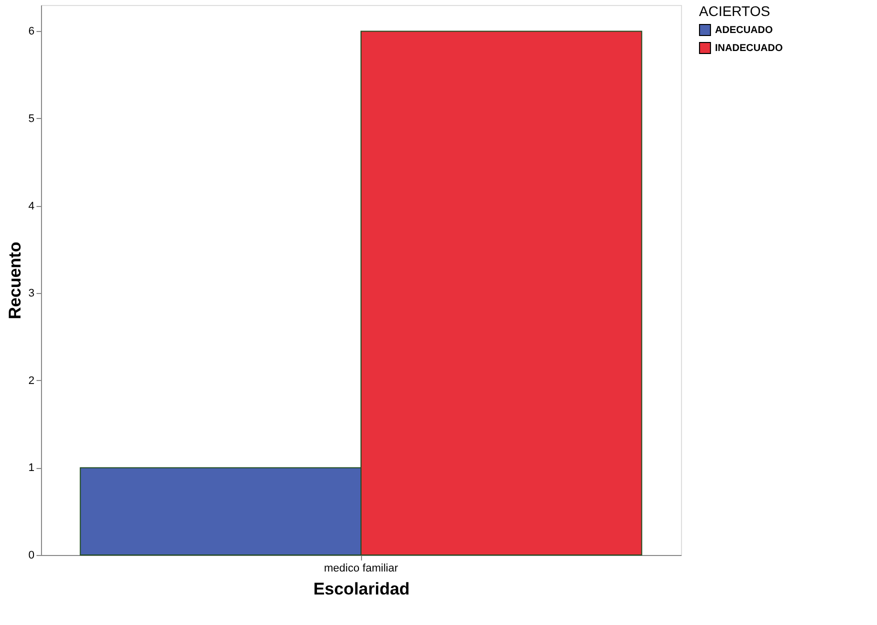 The width and height of the screenshot is (877, 625). I want to click on y-tick-label: 1, so click(31, 468).